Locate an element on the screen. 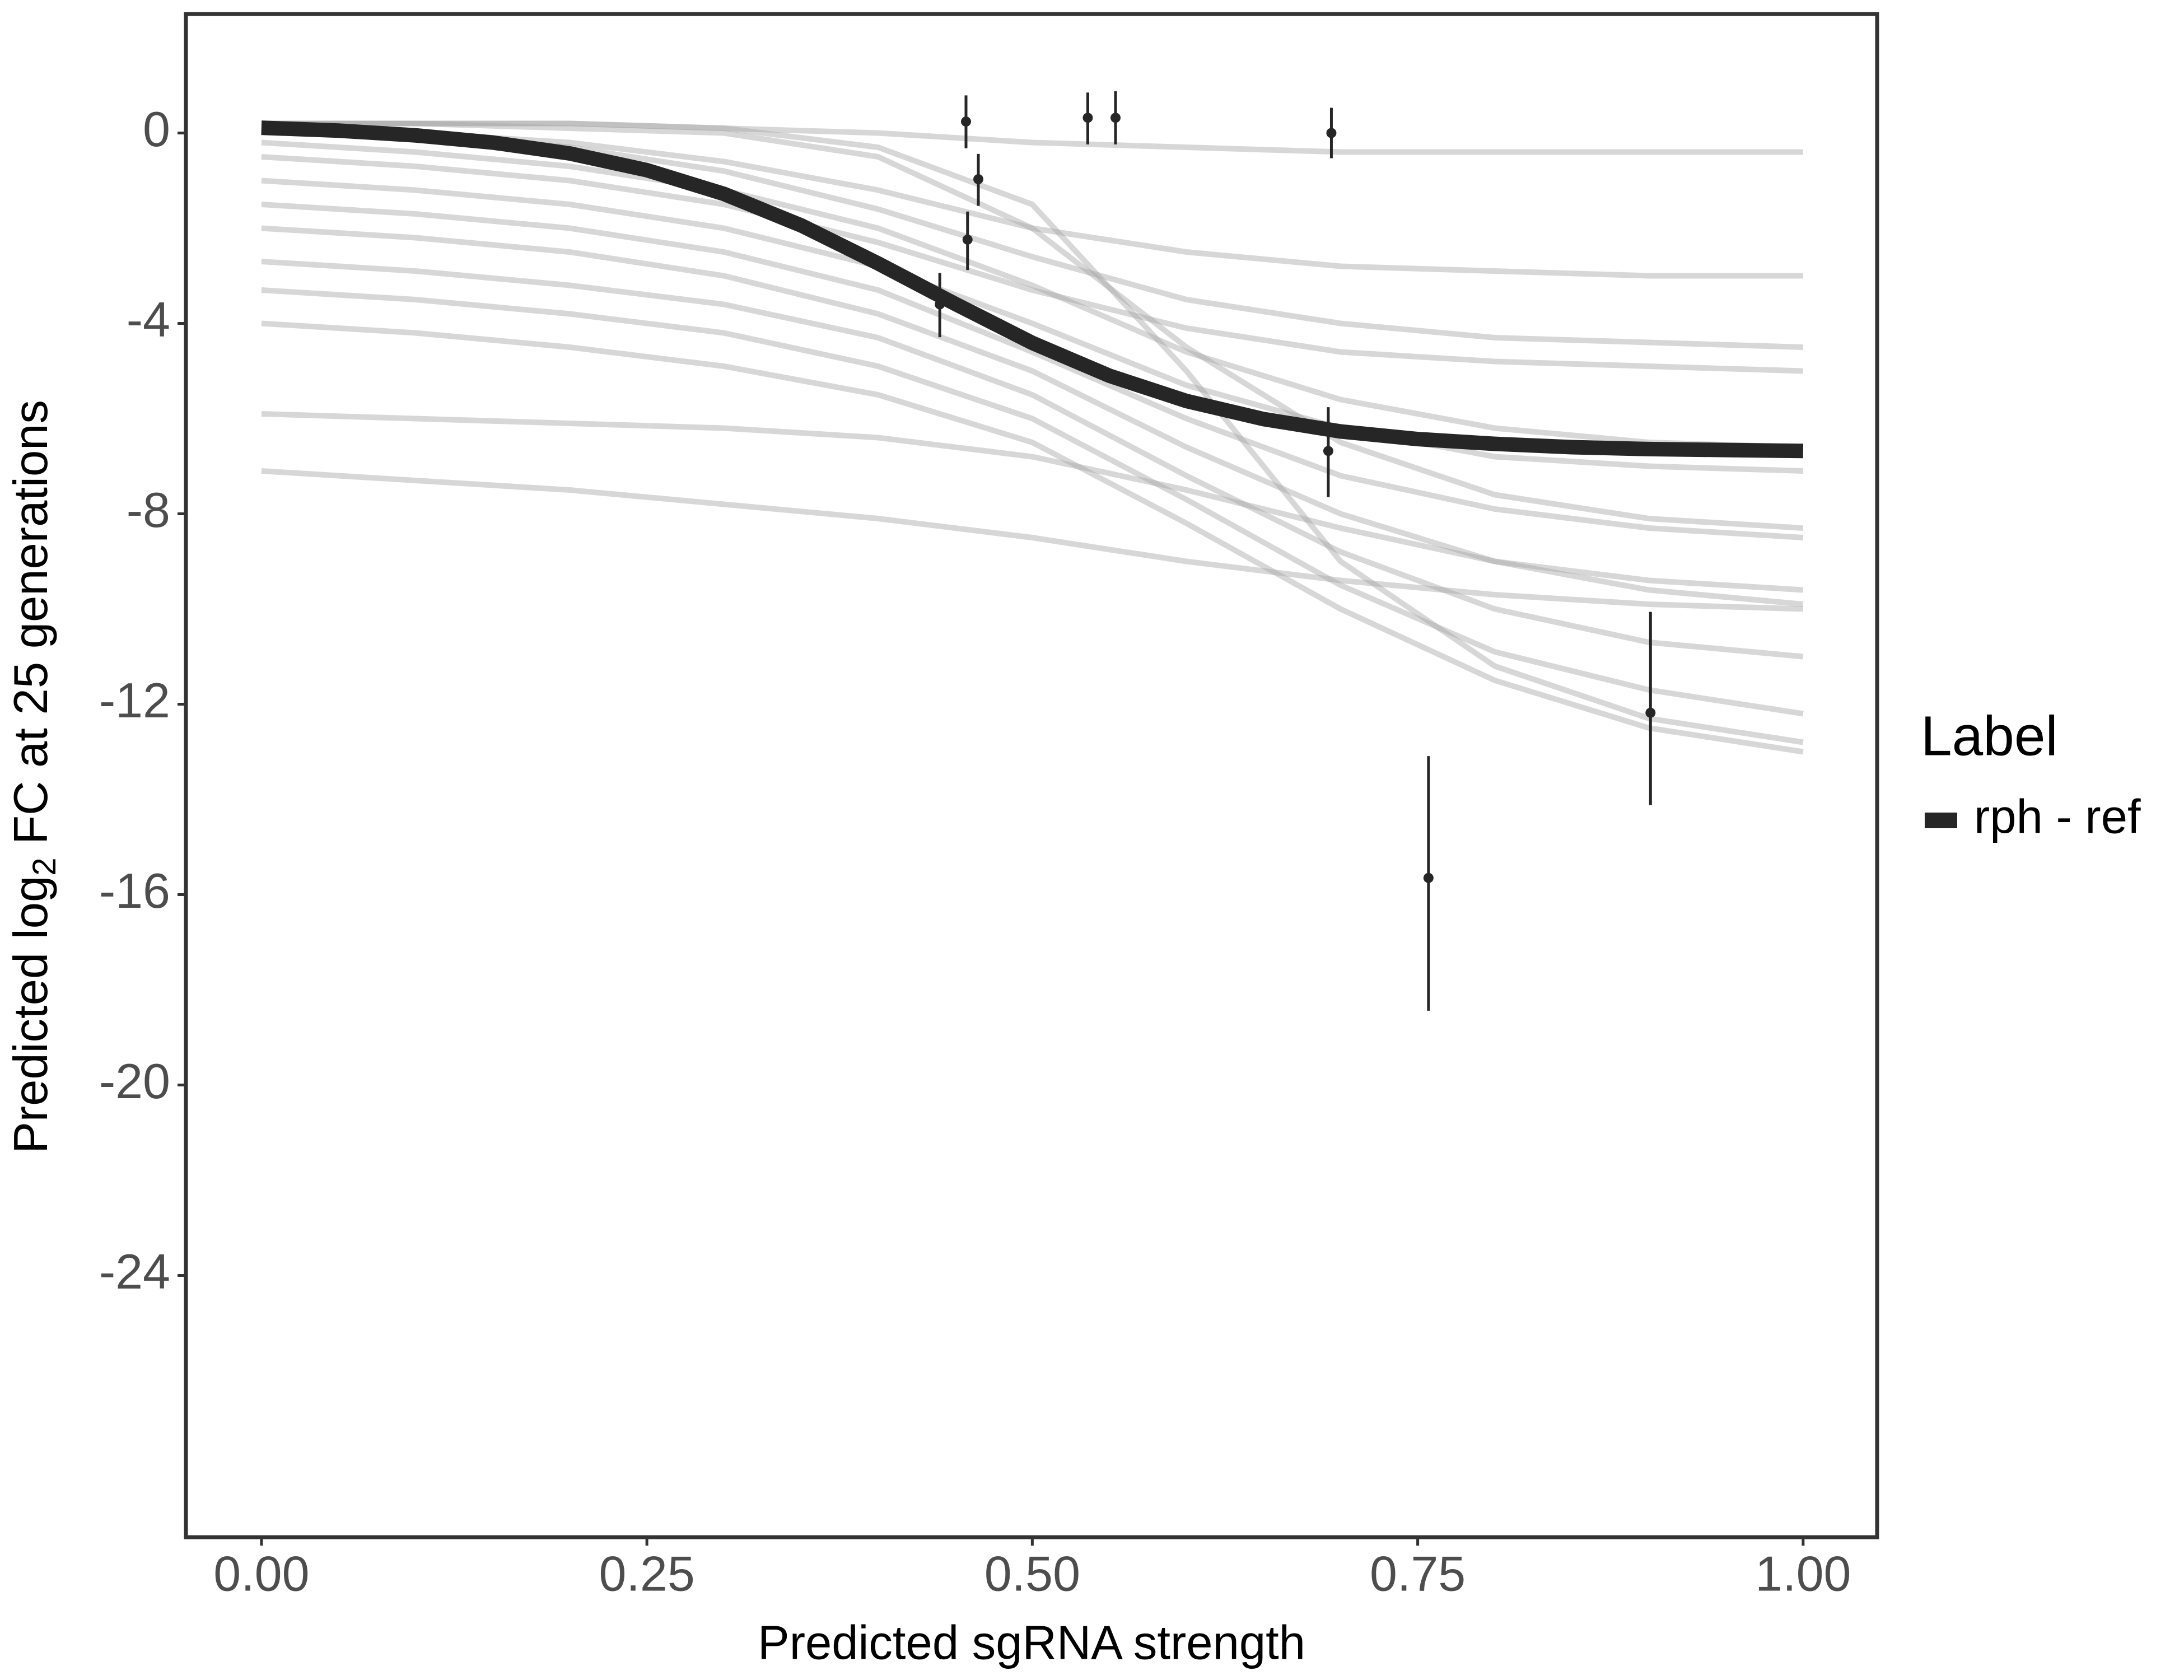 The height and width of the screenshot is (1680, 2184). y-tick-label: -24 is located at coordinates (135, 1271).